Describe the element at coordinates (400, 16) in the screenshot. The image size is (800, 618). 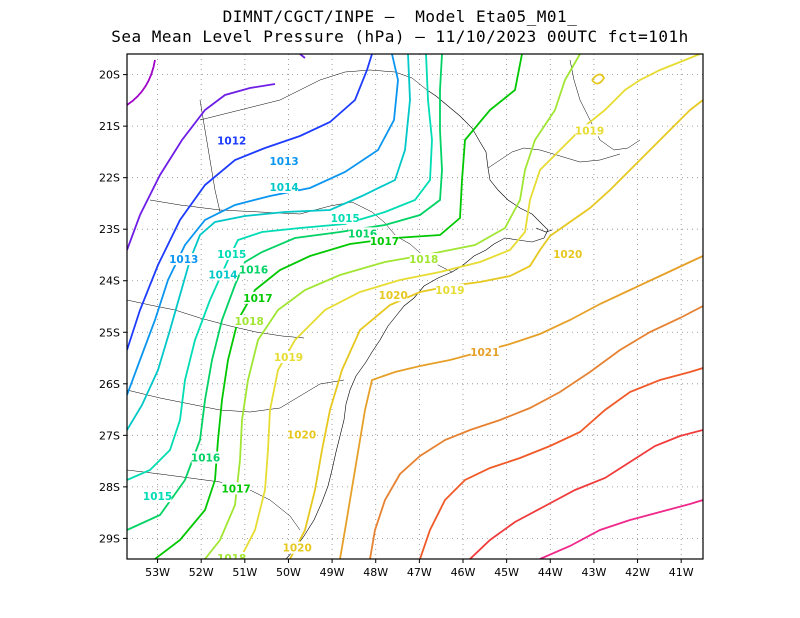
I see `map-title: DIMNT/CGCT/INPE – Model Eta05_M01_` at that location.